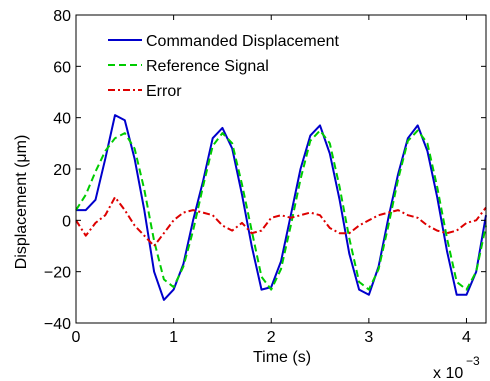 Image resolution: width=490 pixels, height=381 pixels. What do you see at coordinates (473, 361) in the screenshot?
I see `x-multiplier-exponent: −3` at bounding box center [473, 361].